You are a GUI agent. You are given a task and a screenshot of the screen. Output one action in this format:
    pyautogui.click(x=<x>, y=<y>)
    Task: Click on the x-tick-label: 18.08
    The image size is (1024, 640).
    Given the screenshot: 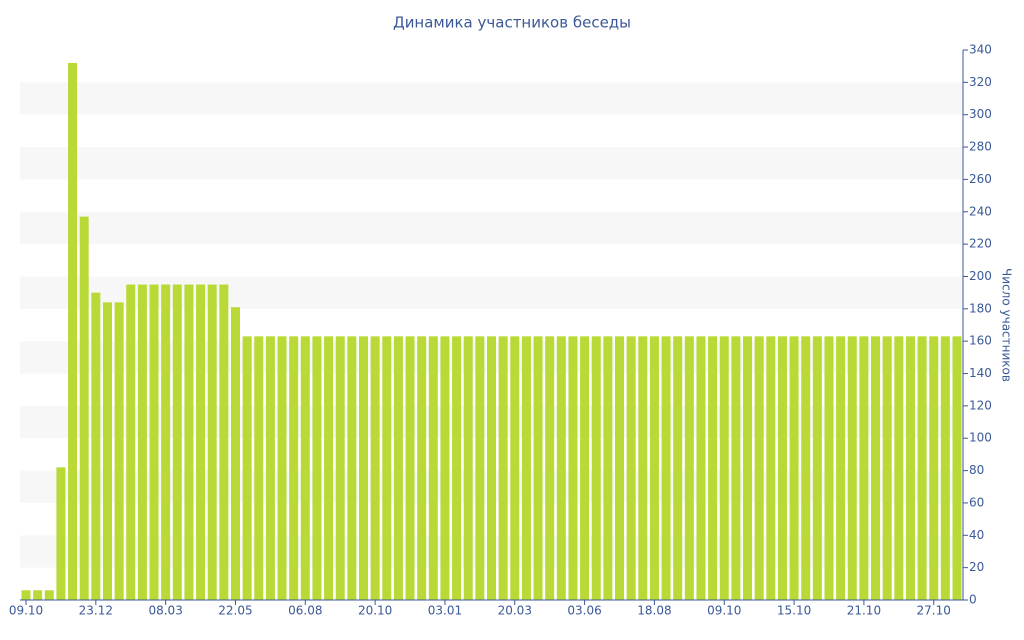 What is the action you would take?
    pyautogui.click(x=654, y=611)
    